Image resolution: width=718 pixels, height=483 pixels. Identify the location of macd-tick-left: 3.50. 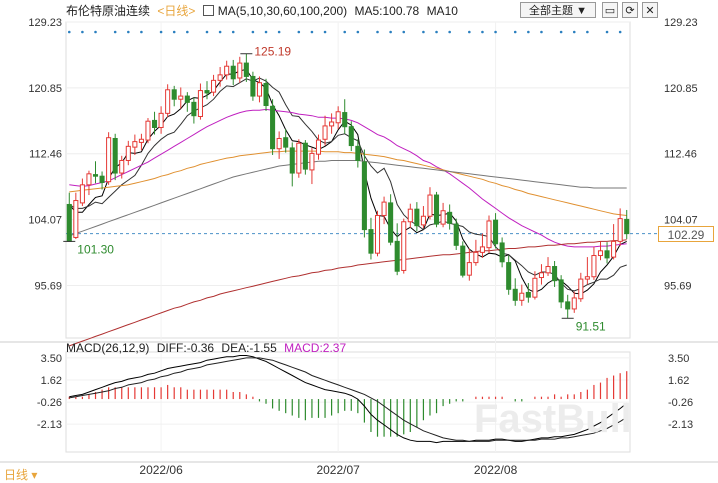
(51, 359).